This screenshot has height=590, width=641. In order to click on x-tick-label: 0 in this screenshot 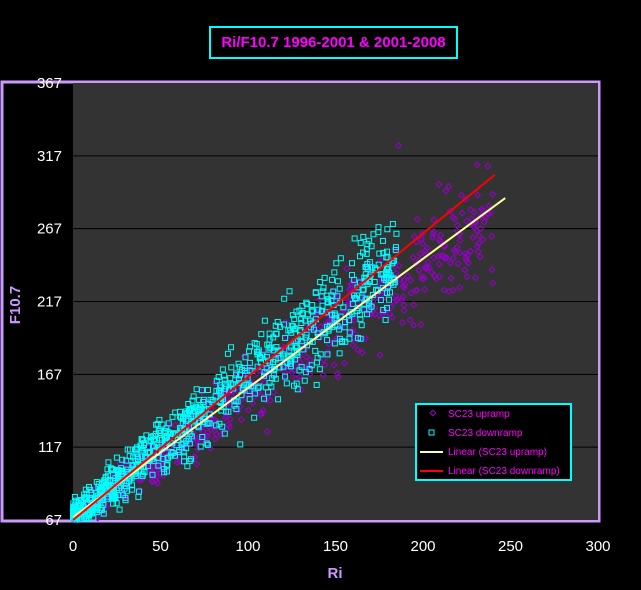, I will do `click(73, 546)`.